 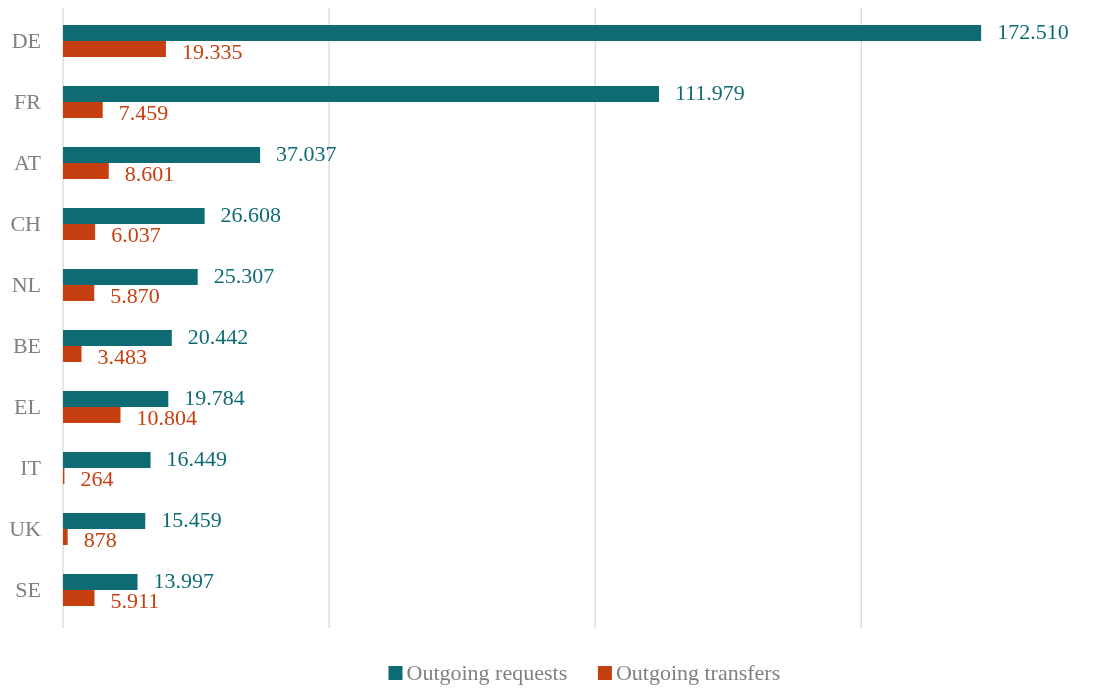 I want to click on y-tick-label: IT, so click(x=31, y=467).